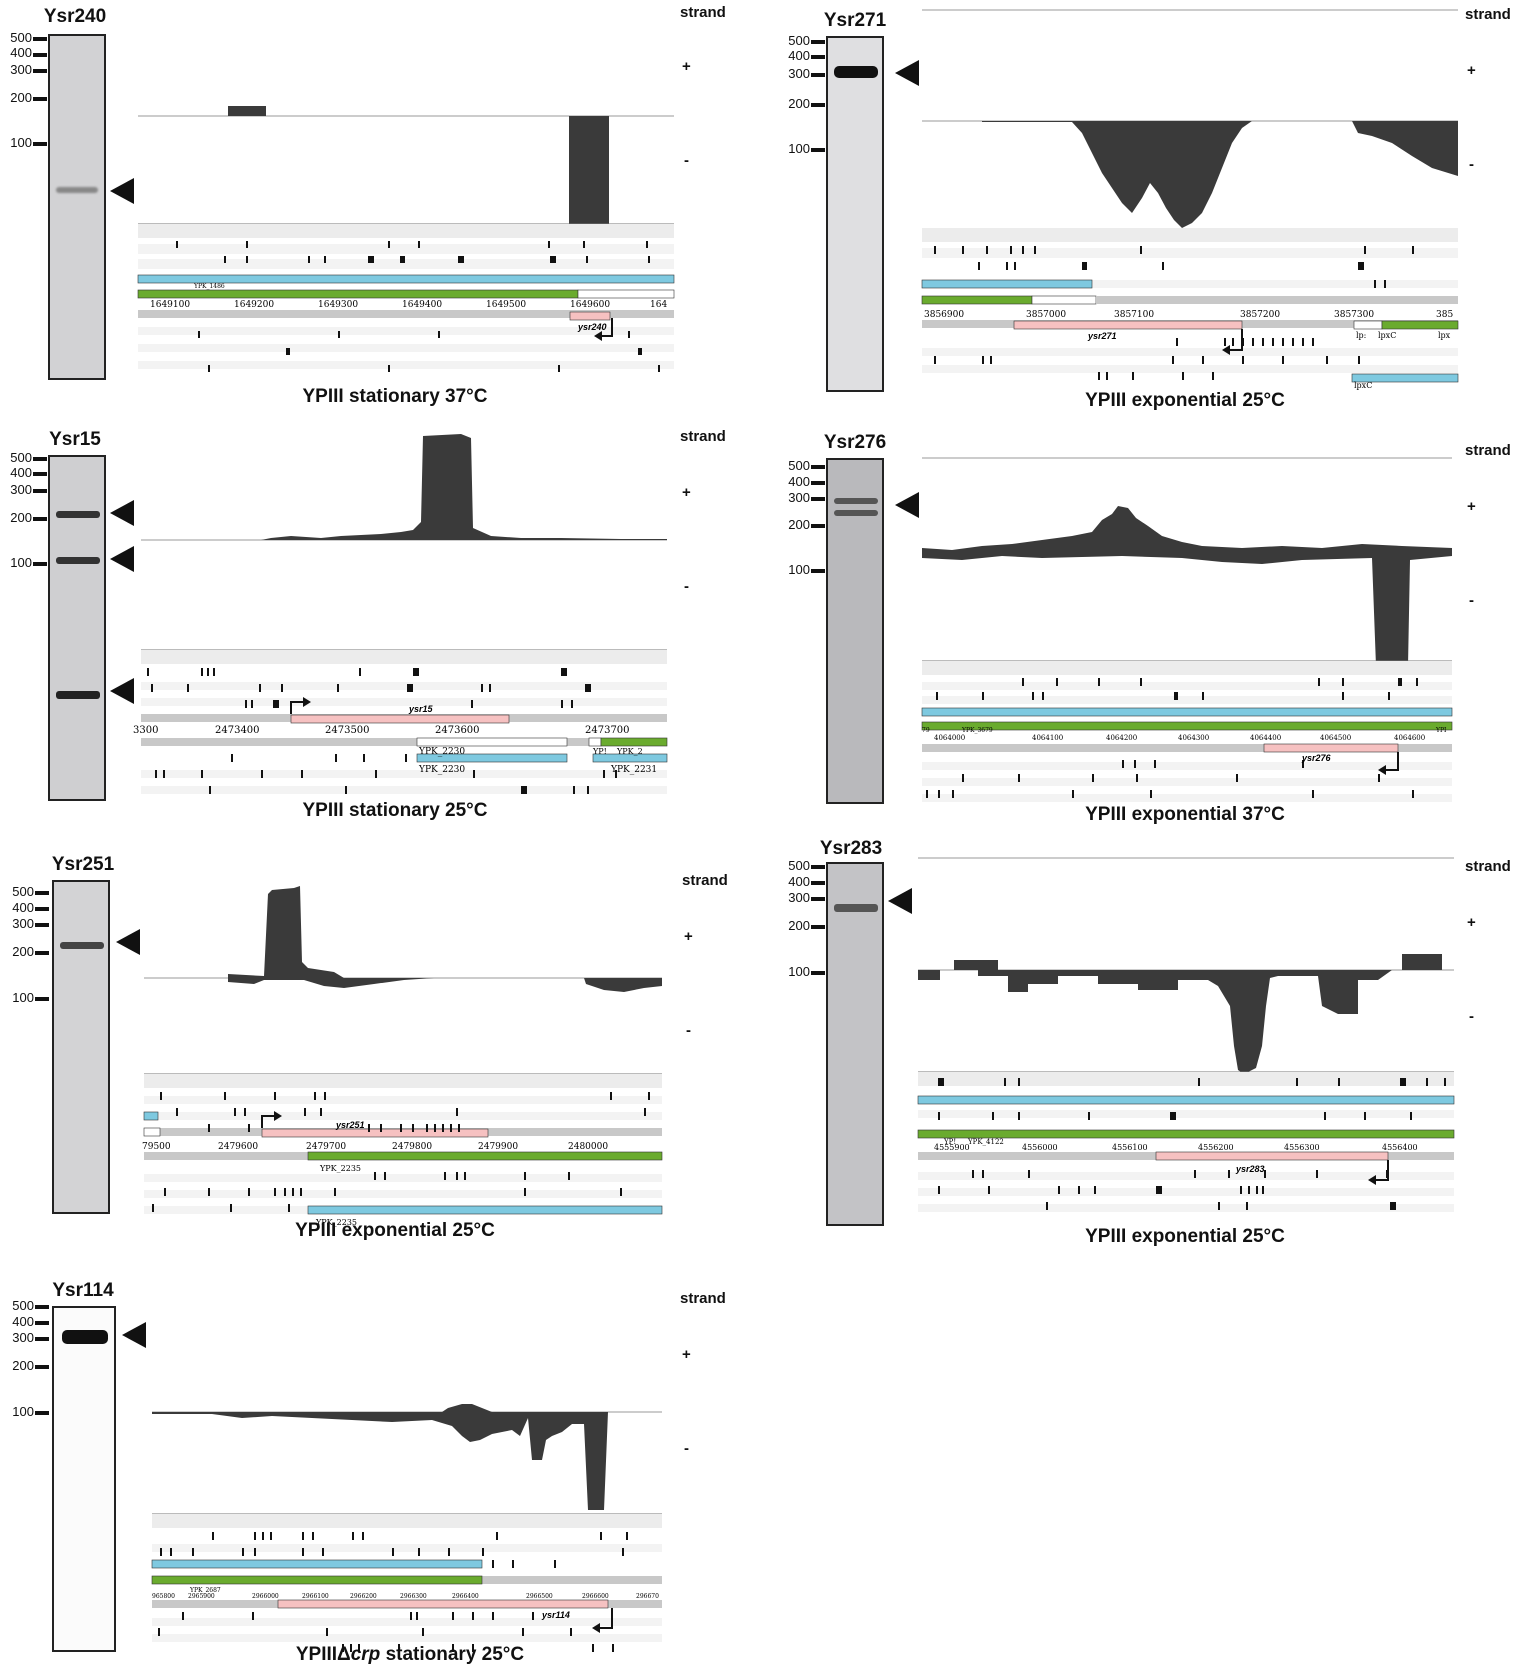 The image size is (1521, 1670). Describe the element at coordinates (1216, 1147) in the screenshot. I see `coordinate-tick: 4556200` at that location.